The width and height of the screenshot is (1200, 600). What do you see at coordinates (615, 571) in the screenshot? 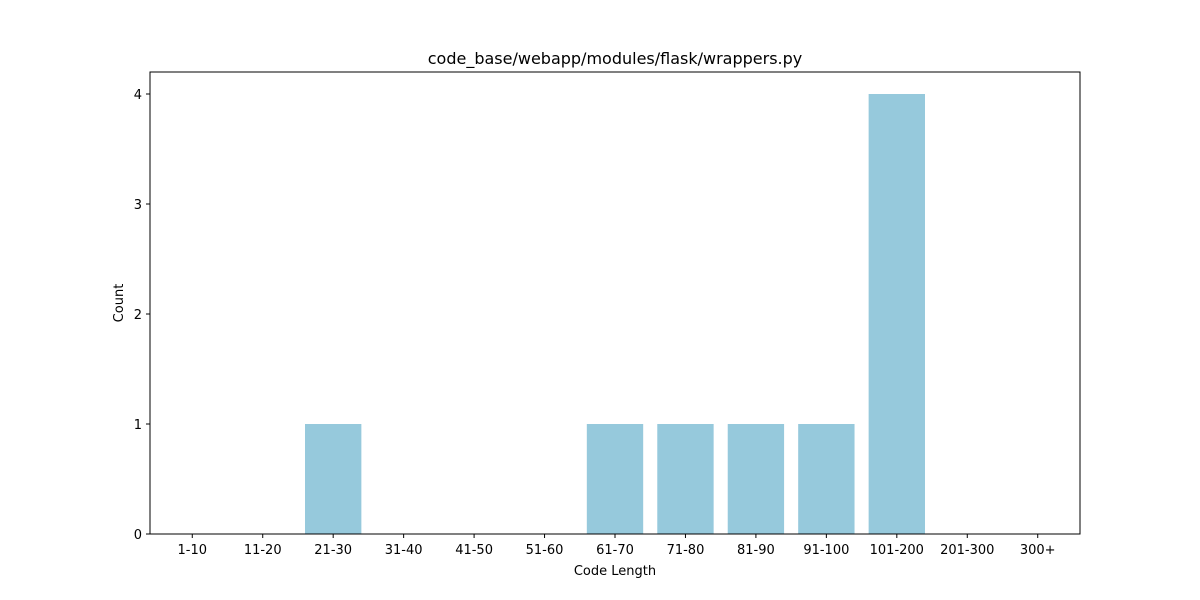
I see `x-axis-label: Code Length` at bounding box center [615, 571].